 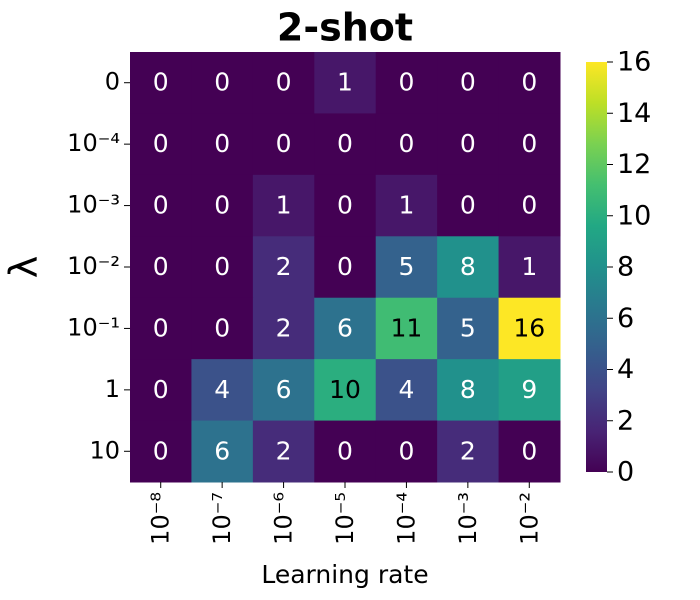 I want to click on colorbar-tick-label: 12, so click(x=634, y=164).